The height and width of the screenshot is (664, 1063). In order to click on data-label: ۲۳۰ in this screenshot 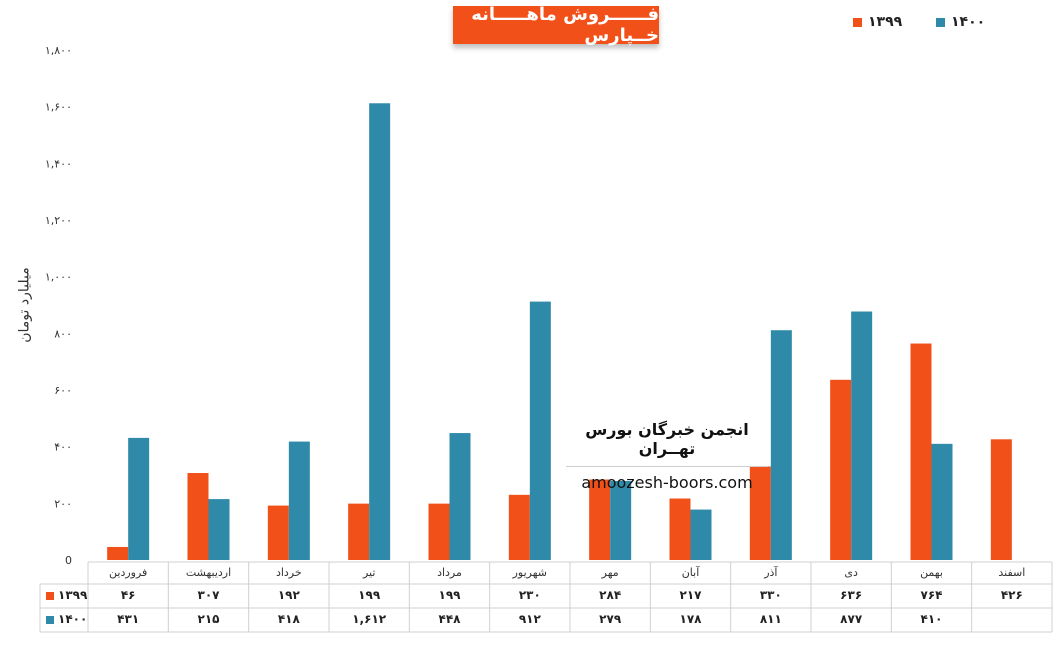, I will do `click(530, 595)`.